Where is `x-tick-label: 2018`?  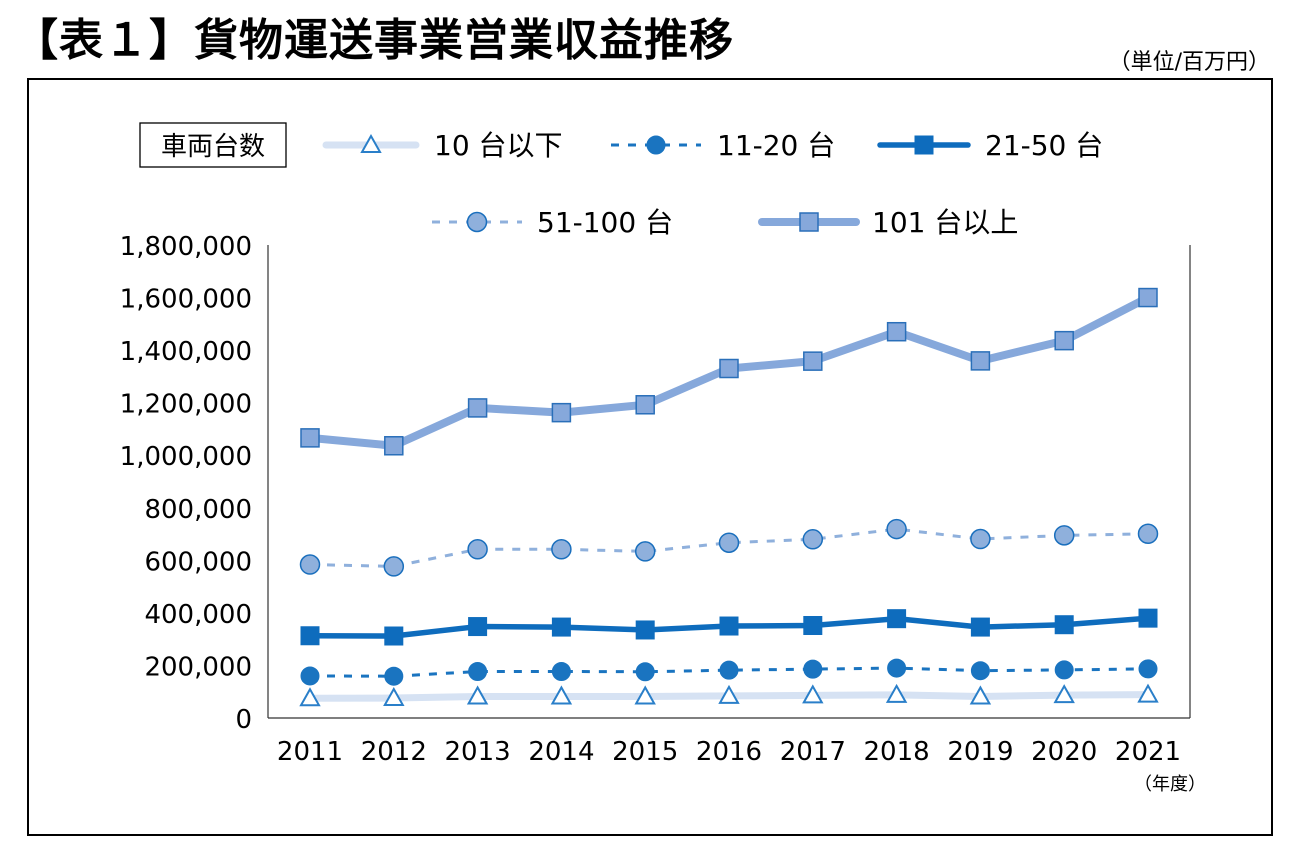
x-tick-label: 2018 is located at coordinates (897, 752).